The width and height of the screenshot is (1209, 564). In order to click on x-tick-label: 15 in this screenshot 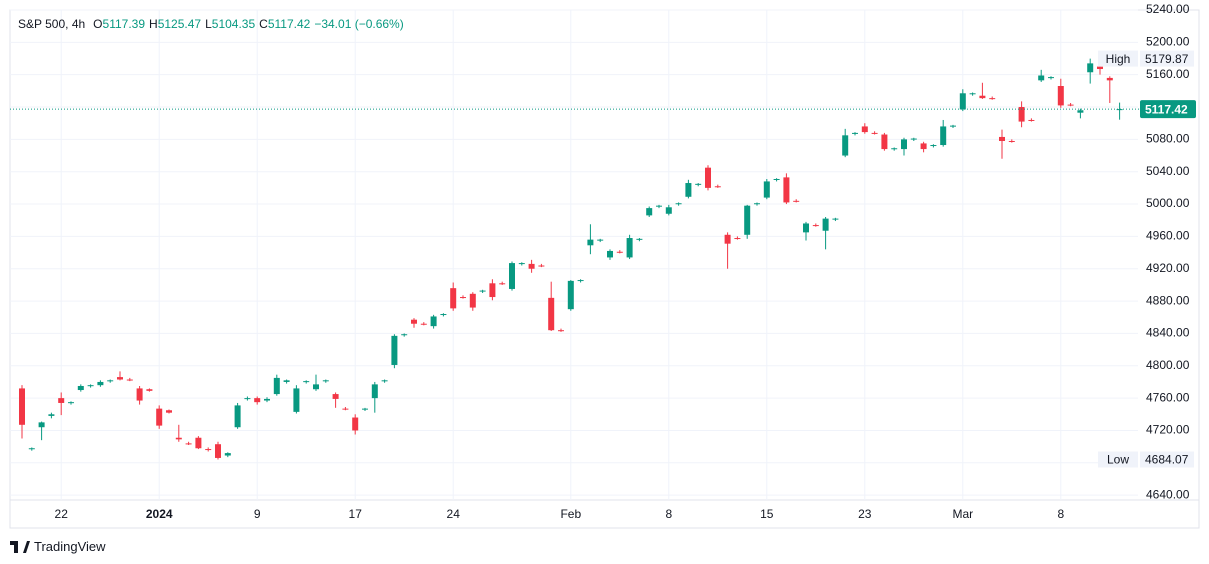, I will do `click(767, 514)`.